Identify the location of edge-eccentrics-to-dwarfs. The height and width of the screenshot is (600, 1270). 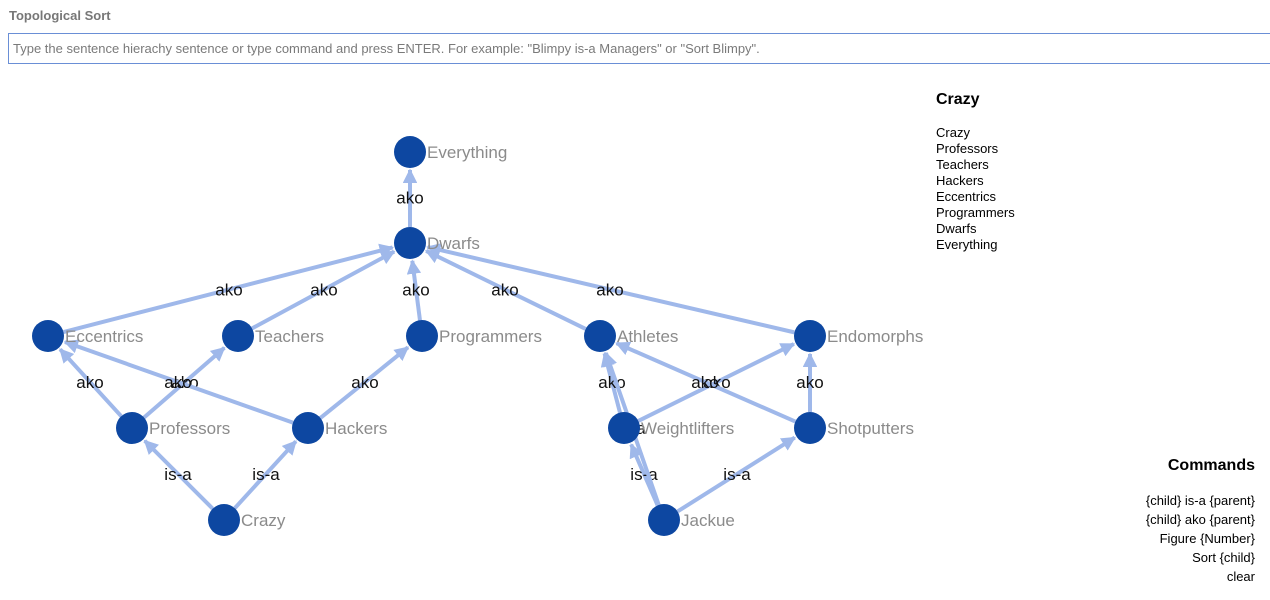
(228, 288).